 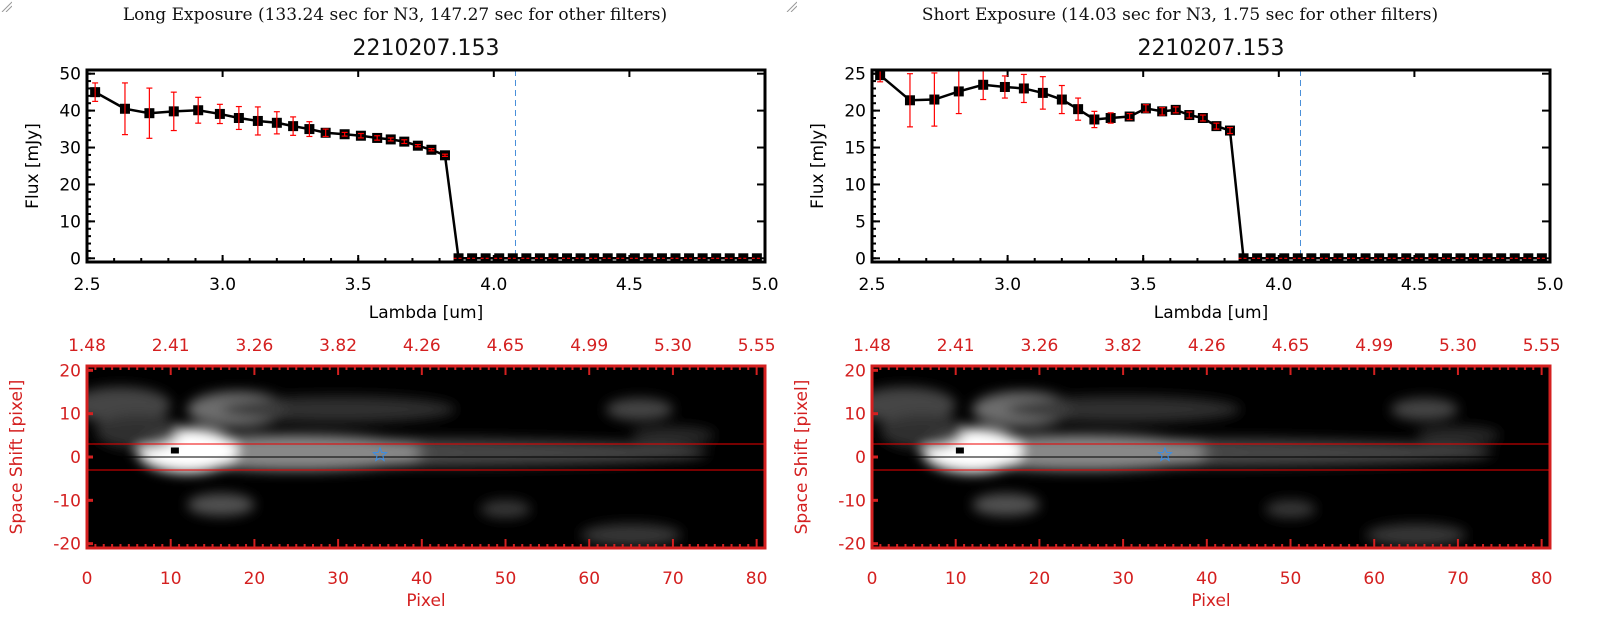 I want to click on y-axis-label: Flux [mJy], so click(x=818, y=166).